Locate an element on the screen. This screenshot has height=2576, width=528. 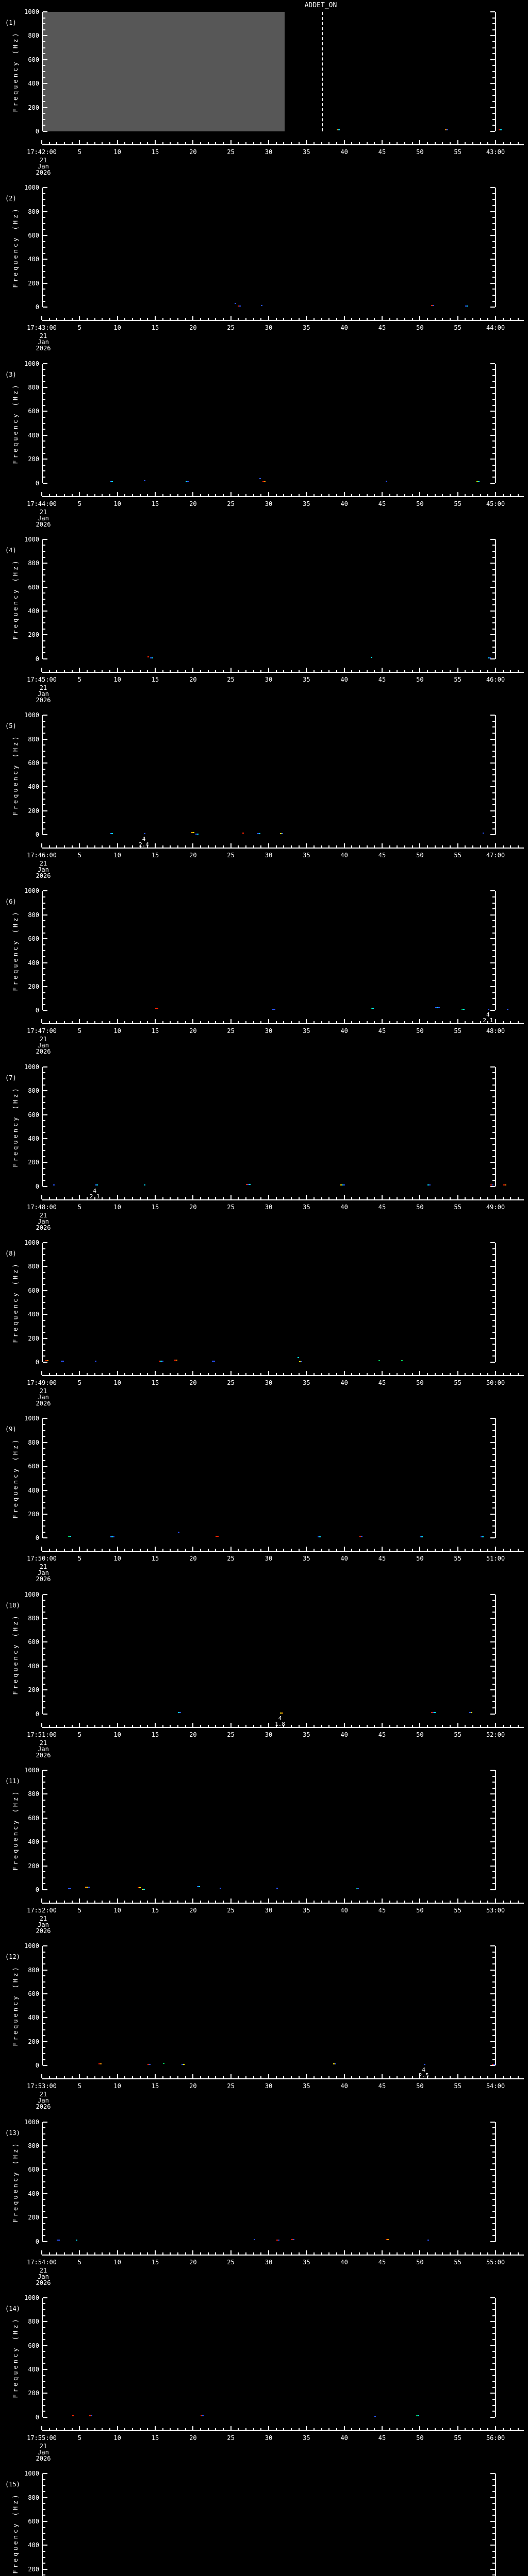
y-tick-label: 0 is located at coordinates (37, 307).